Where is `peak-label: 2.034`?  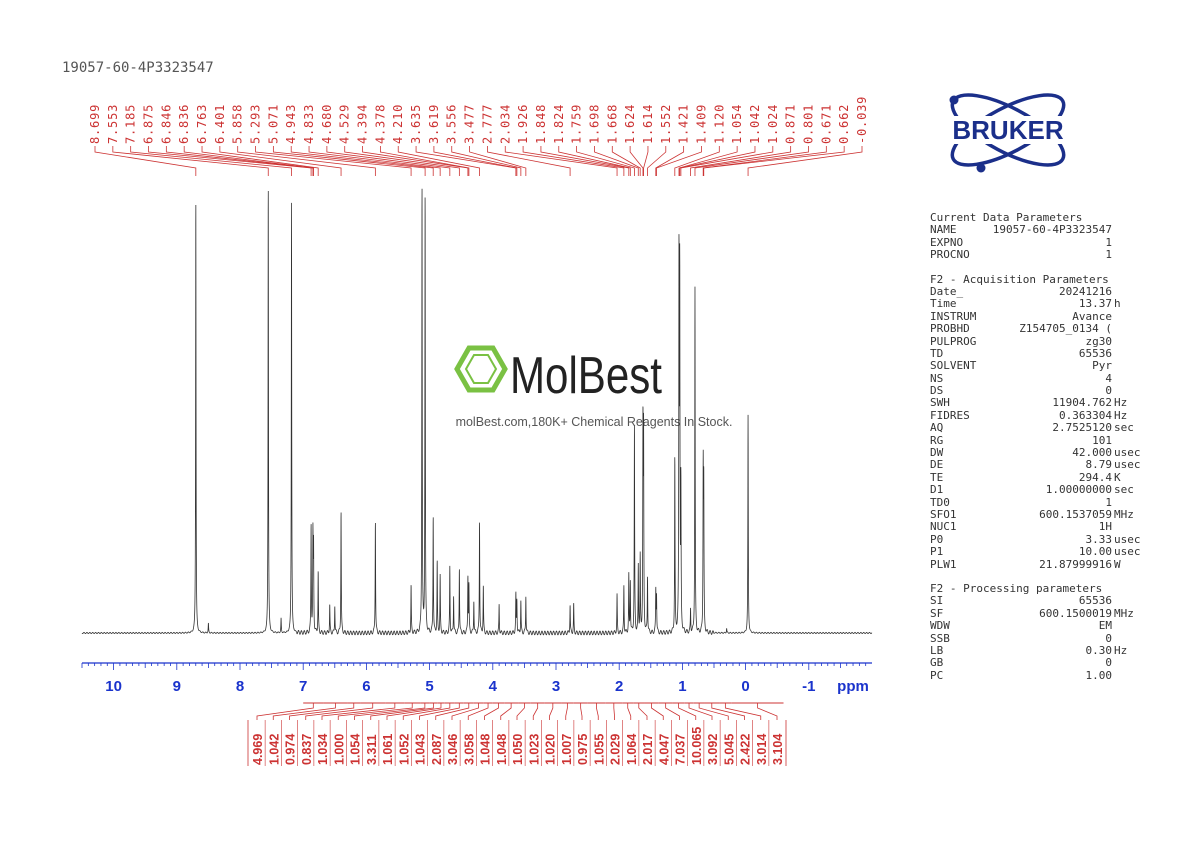 peak-label: 2.034 is located at coordinates (505, 124).